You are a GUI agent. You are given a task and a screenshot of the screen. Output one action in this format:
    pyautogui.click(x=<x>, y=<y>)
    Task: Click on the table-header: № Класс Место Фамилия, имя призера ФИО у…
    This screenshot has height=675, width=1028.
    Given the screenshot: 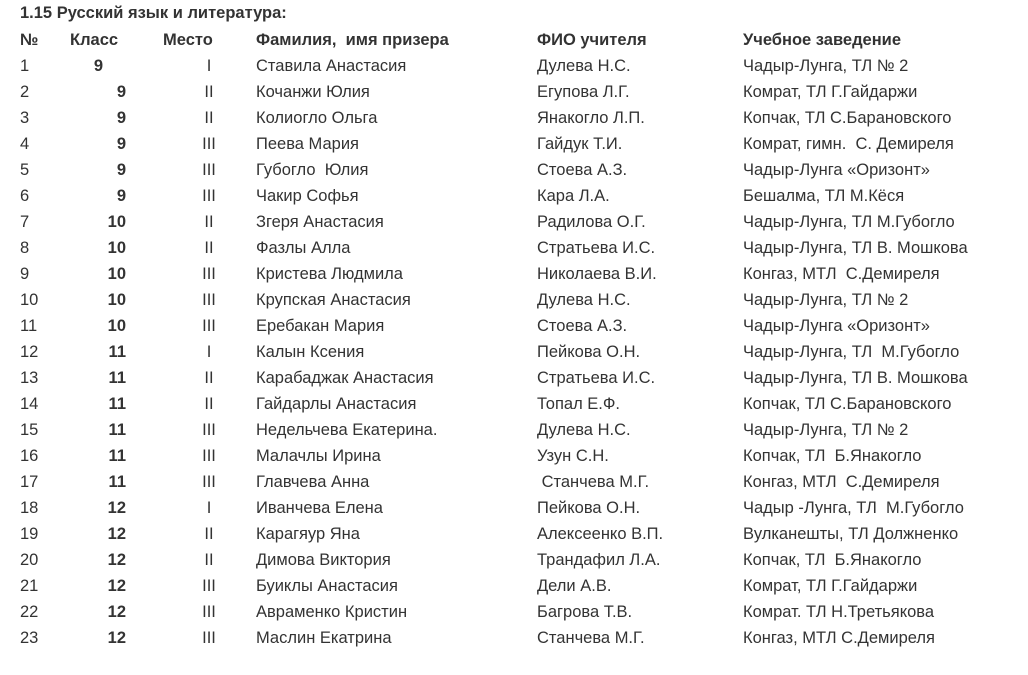 What is the action you would take?
    pyautogui.click(x=514, y=40)
    